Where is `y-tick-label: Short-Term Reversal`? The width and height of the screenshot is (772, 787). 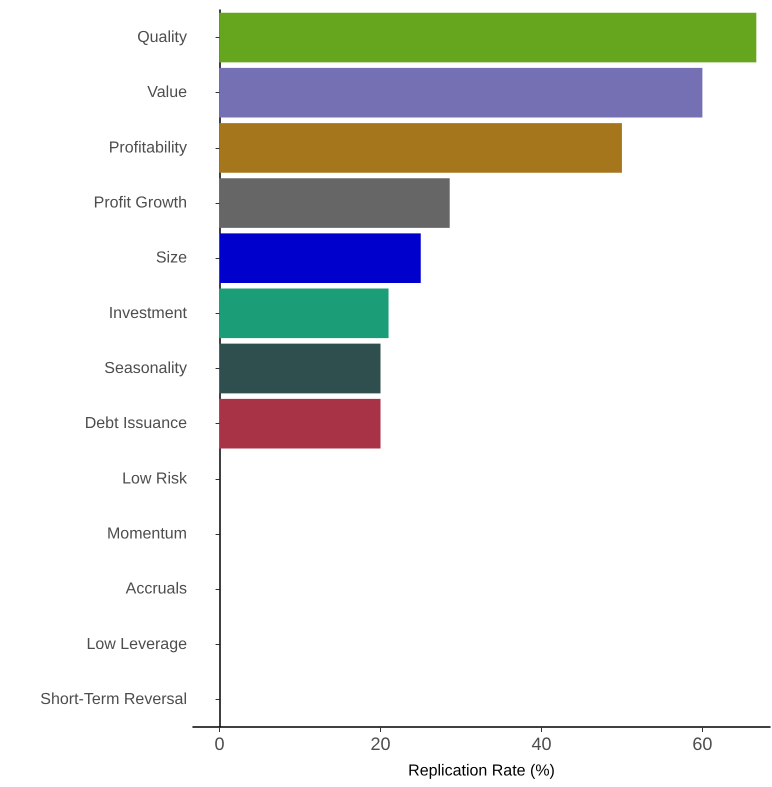 y-tick-label: Short-Term Reversal is located at coordinates (113, 699).